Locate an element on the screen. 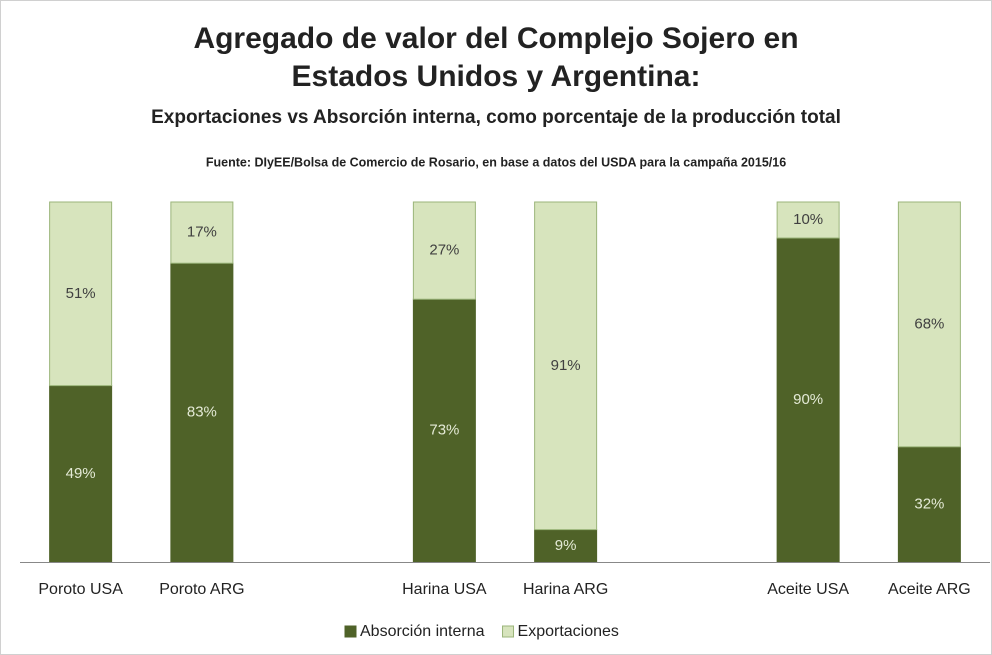 Image resolution: width=992 pixels, height=655 pixels. chart-title: Estados Unidos y Argentina: is located at coordinates (496, 76).